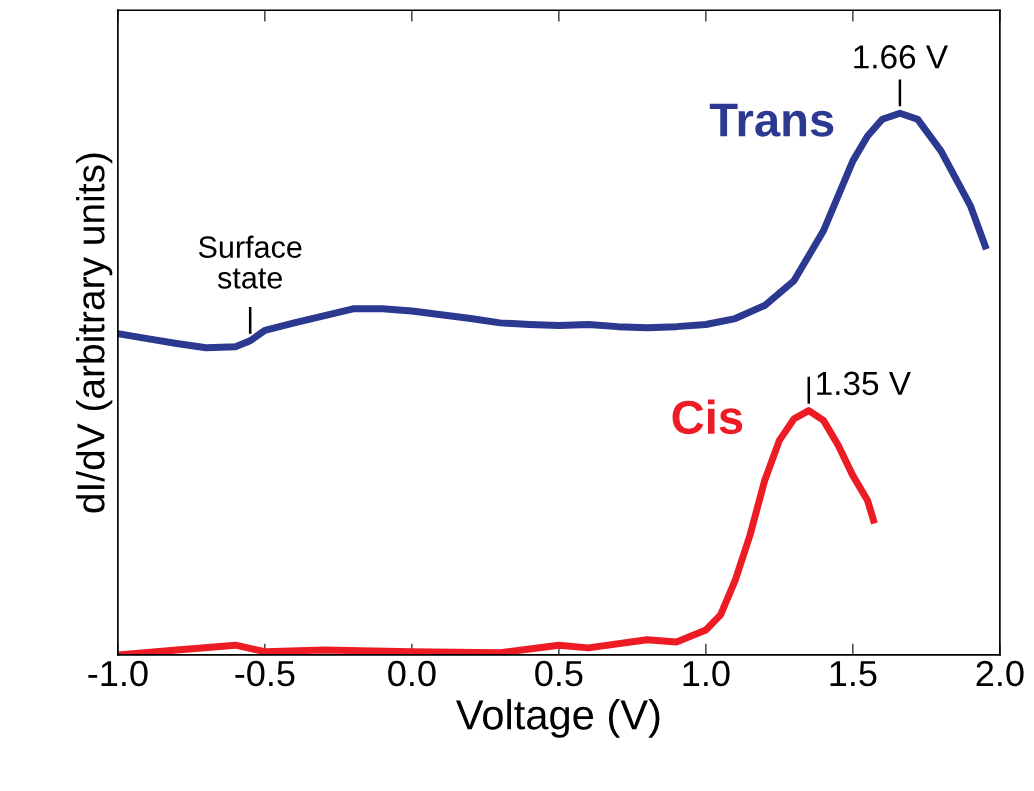 Image resolution: width=1034 pixels, height=791 pixels. Describe the element at coordinates (706, 673) in the screenshot. I see `x-tick-label: 1.0` at that location.